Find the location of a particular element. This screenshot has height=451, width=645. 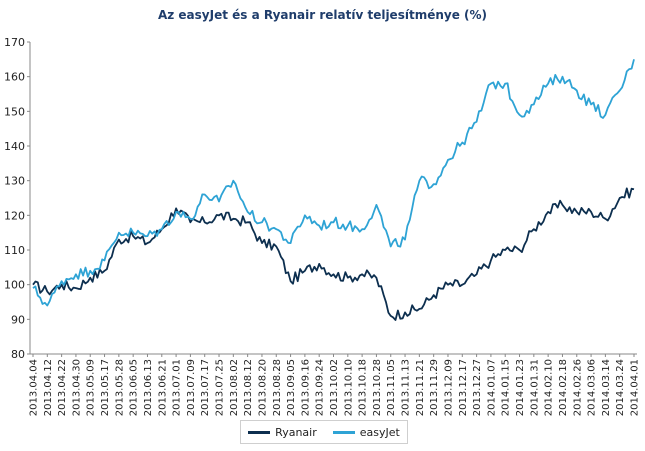

x-tick-label: 2013.11.21 is located at coordinates (420, 387).